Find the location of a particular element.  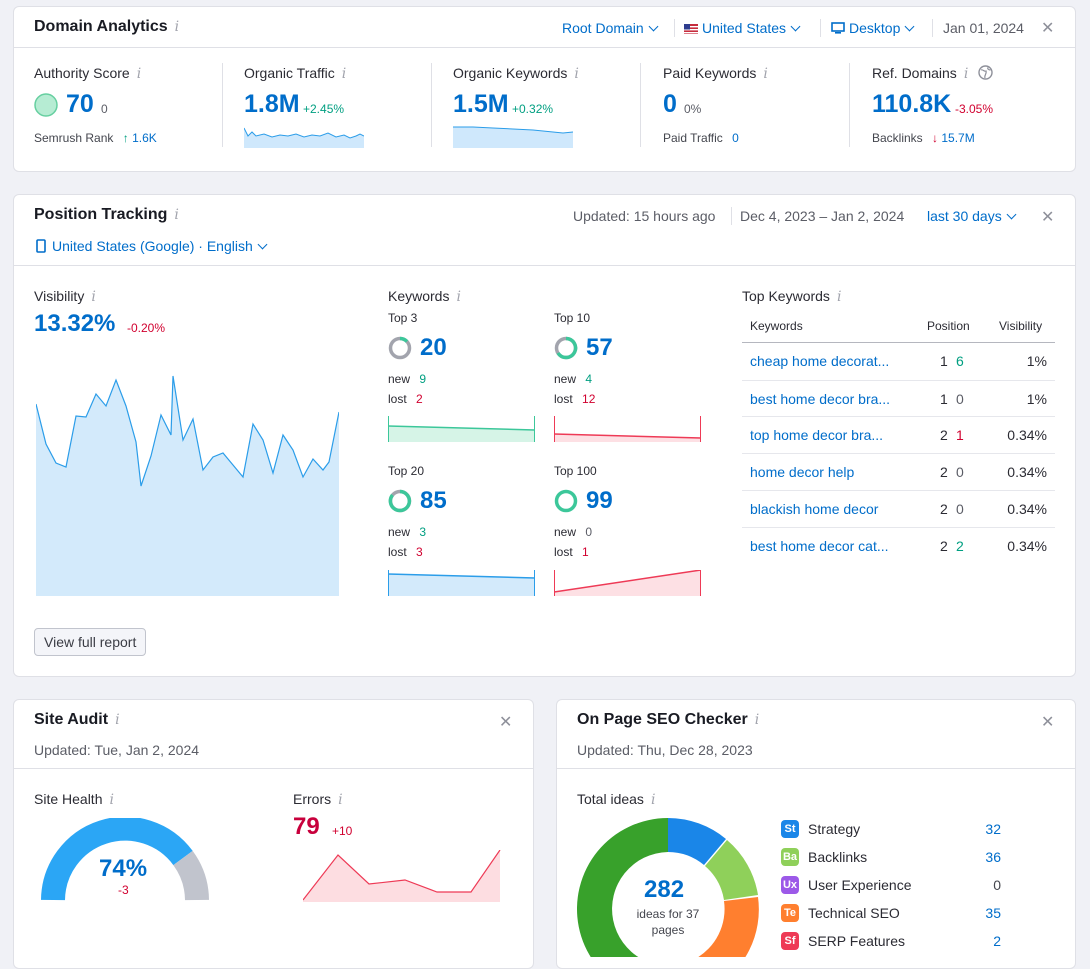

ref-domains-change: -3.05% is located at coordinates (974, 109).